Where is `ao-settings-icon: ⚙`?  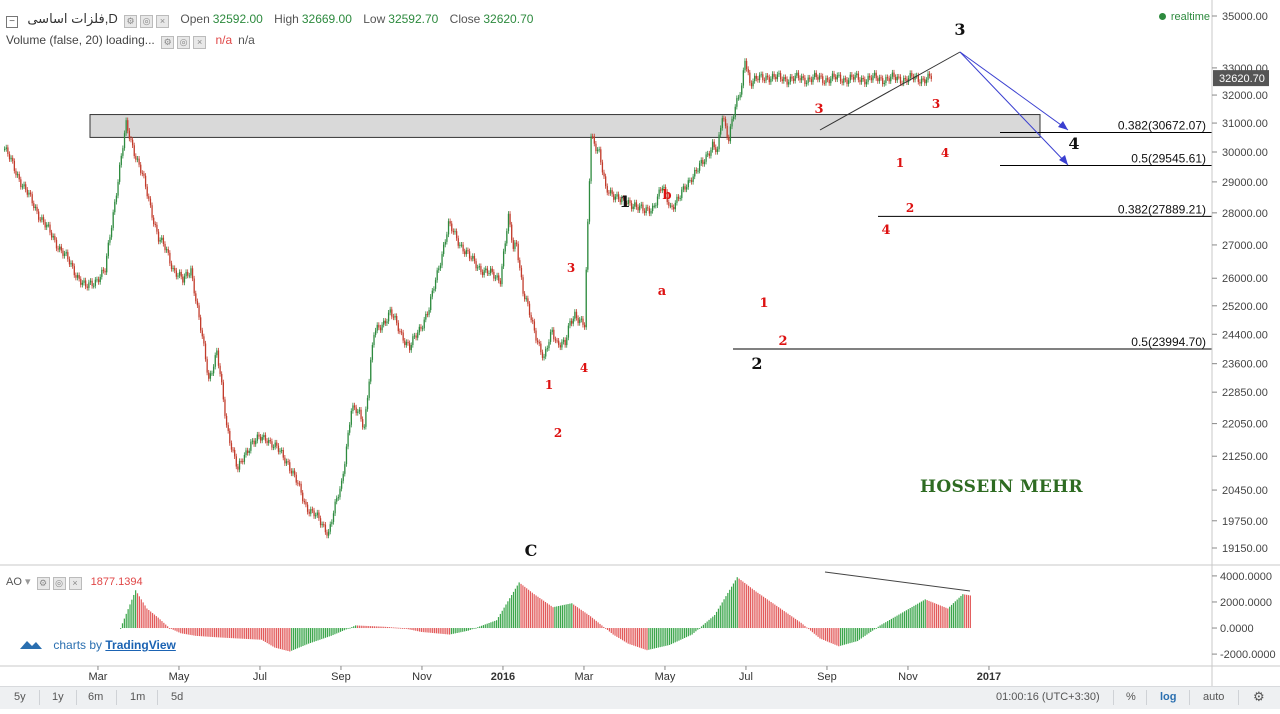 ao-settings-icon: ⚙ is located at coordinates (43, 583).